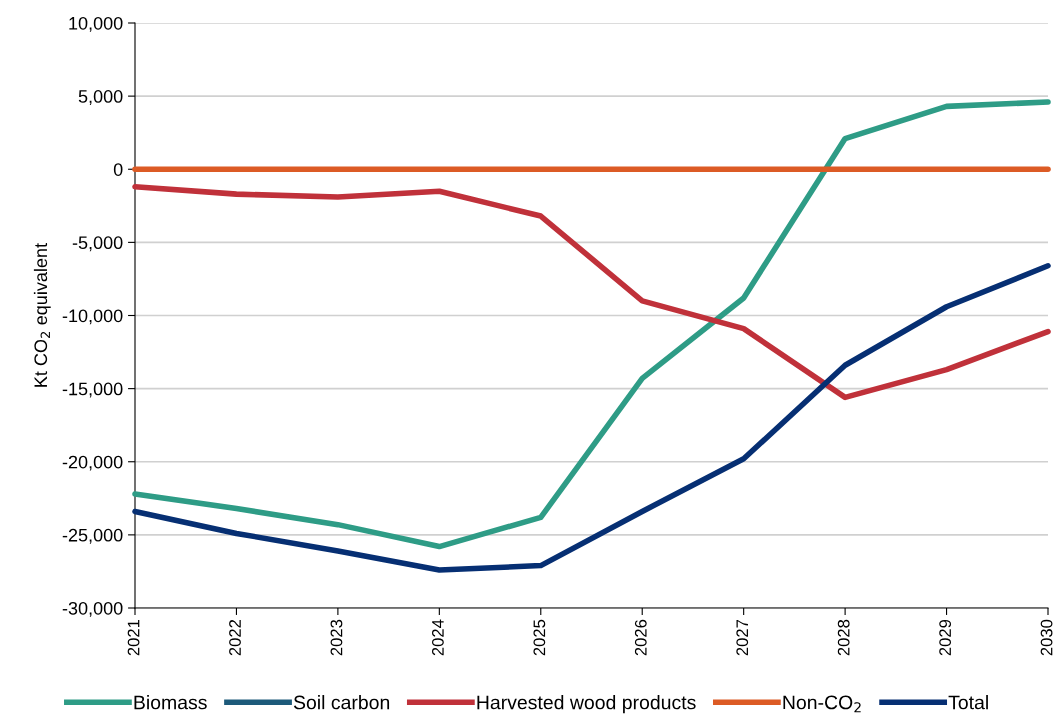 The height and width of the screenshot is (722, 1056). I want to click on y-tick-label: -5,000, so click(97, 244).